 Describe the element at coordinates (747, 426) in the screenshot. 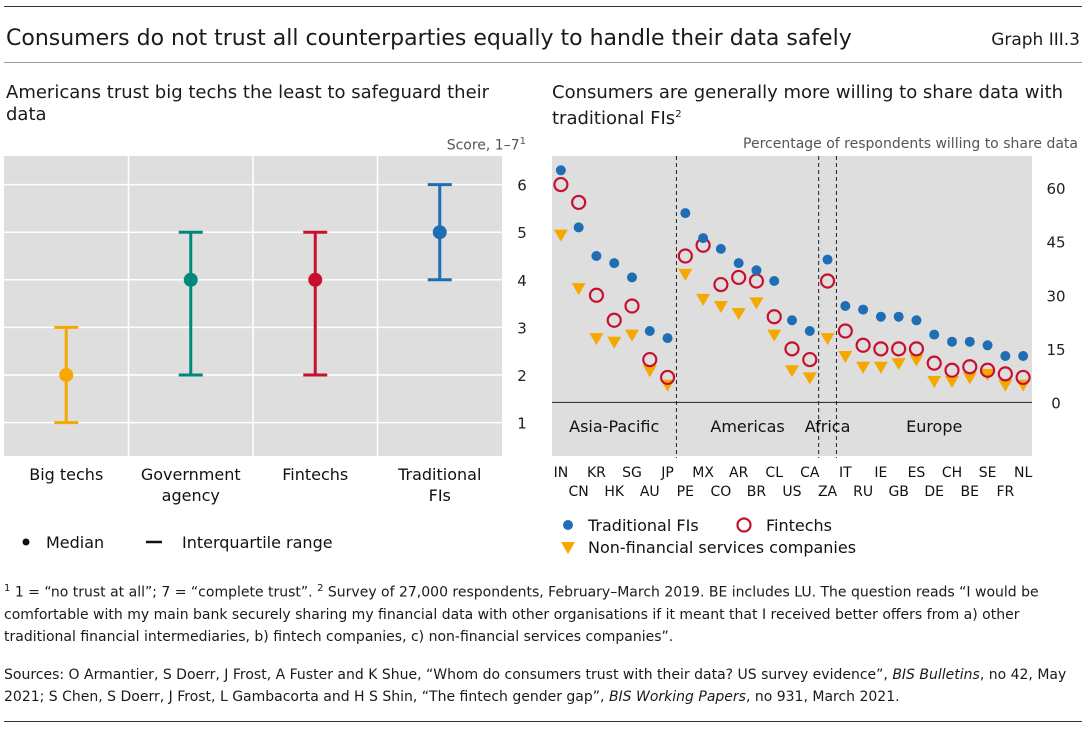

I see `region-label: Americas` at that location.